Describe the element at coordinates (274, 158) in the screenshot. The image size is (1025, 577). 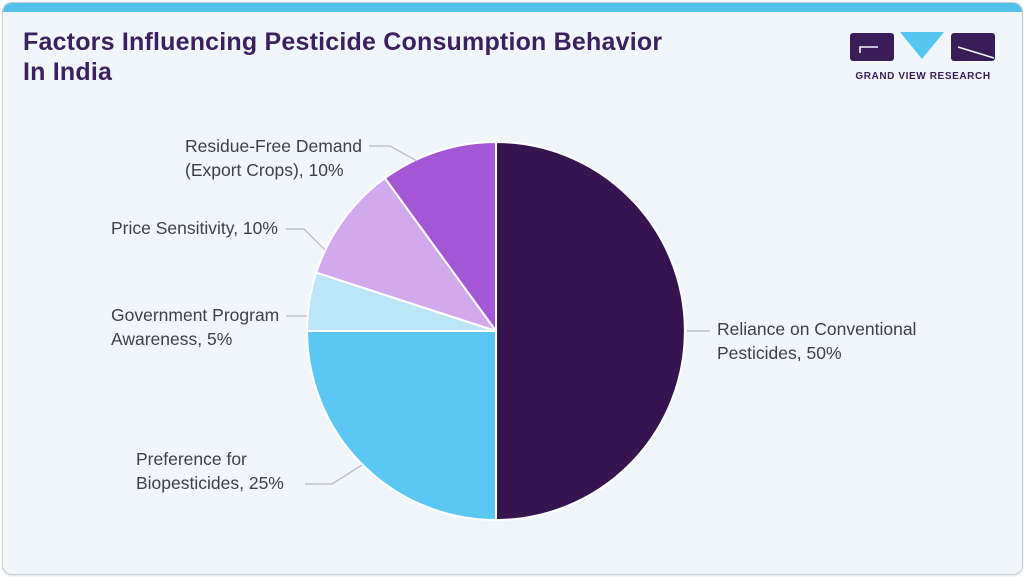
I see `slice-label-residue-free-demand: Residue-Free Demand (Export Crops), 10%` at that location.